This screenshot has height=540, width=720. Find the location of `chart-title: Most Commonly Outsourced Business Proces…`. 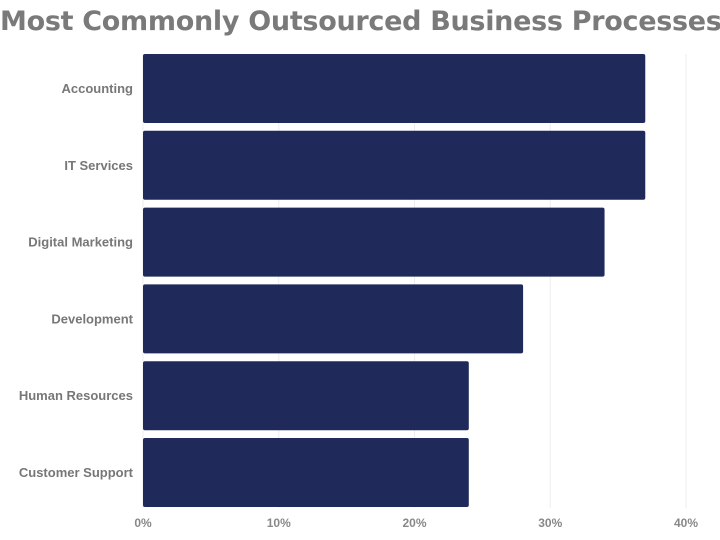

chart-title: Most Commonly Outsourced Business Proces… is located at coordinates (360, 21).